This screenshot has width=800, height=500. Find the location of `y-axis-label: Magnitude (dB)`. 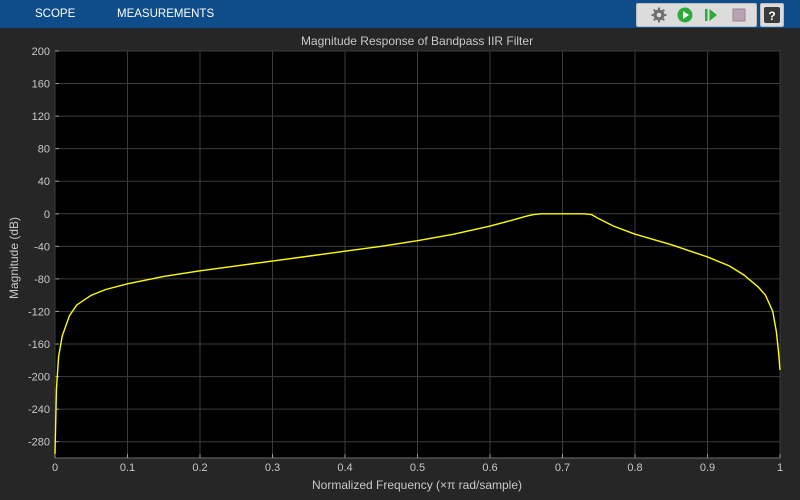

y-axis-label: Magnitude (dB) is located at coordinates (14, 258).